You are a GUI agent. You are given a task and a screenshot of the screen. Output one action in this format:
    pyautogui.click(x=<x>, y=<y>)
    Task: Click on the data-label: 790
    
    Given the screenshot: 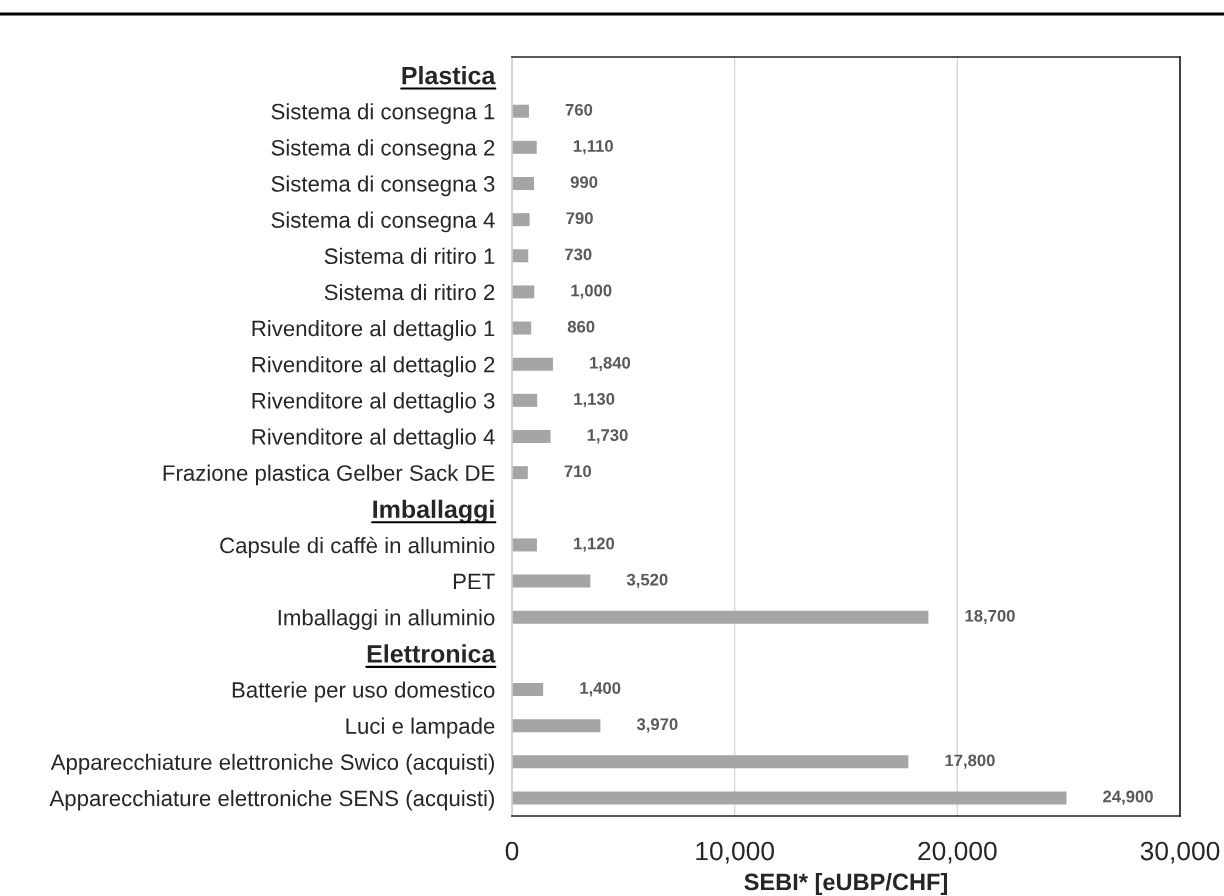 What is the action you would take?
    pyautogui.click(x=579, y=218)
    